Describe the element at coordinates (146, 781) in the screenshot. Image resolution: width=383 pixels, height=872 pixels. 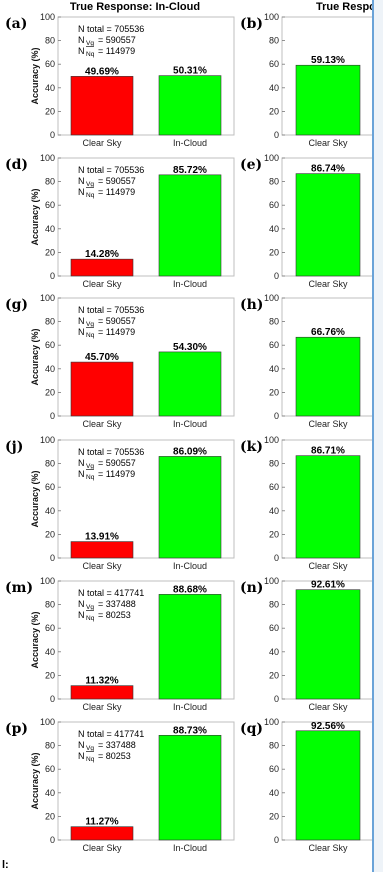
I see `plot-frame-p` at that location.